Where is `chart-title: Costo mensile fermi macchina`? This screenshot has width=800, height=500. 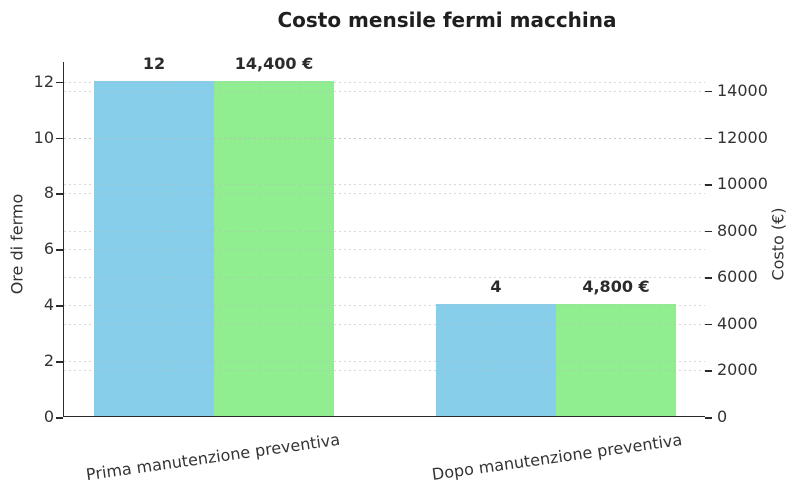
chart-title: Costo mensile fermi macchina is located at coordinates (447, 20).